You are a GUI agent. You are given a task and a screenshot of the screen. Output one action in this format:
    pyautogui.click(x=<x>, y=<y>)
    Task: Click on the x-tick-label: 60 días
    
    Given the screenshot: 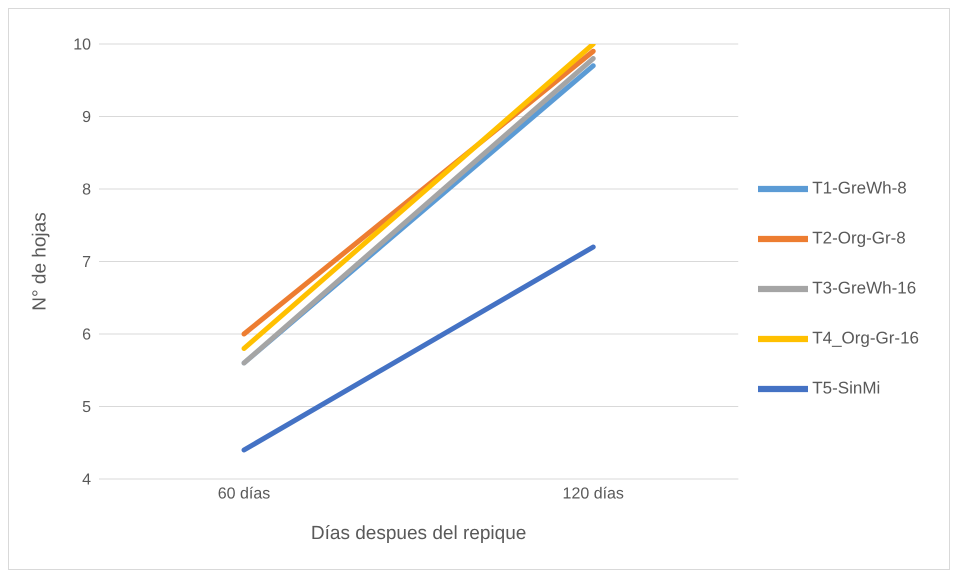 What is the action you would take?
    pyautogui.click(x=244, y=493)
    